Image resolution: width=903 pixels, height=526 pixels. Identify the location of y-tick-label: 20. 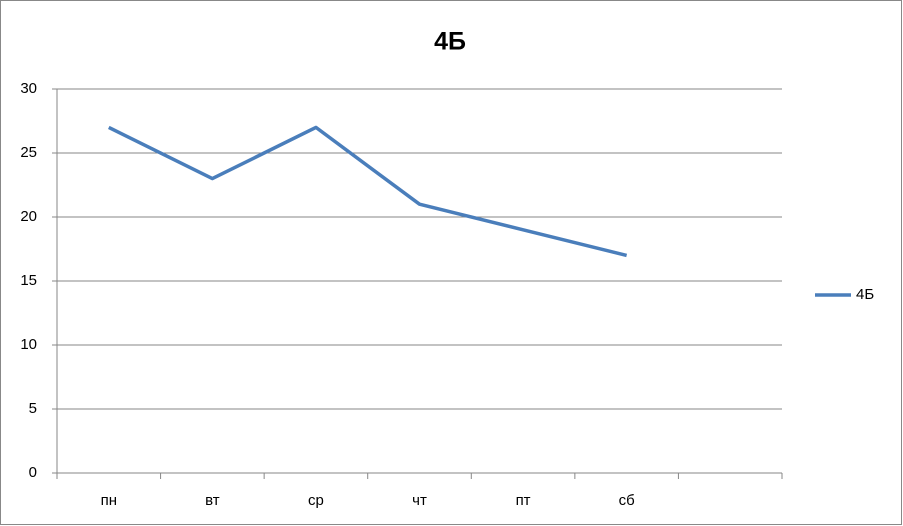
(28, 216).